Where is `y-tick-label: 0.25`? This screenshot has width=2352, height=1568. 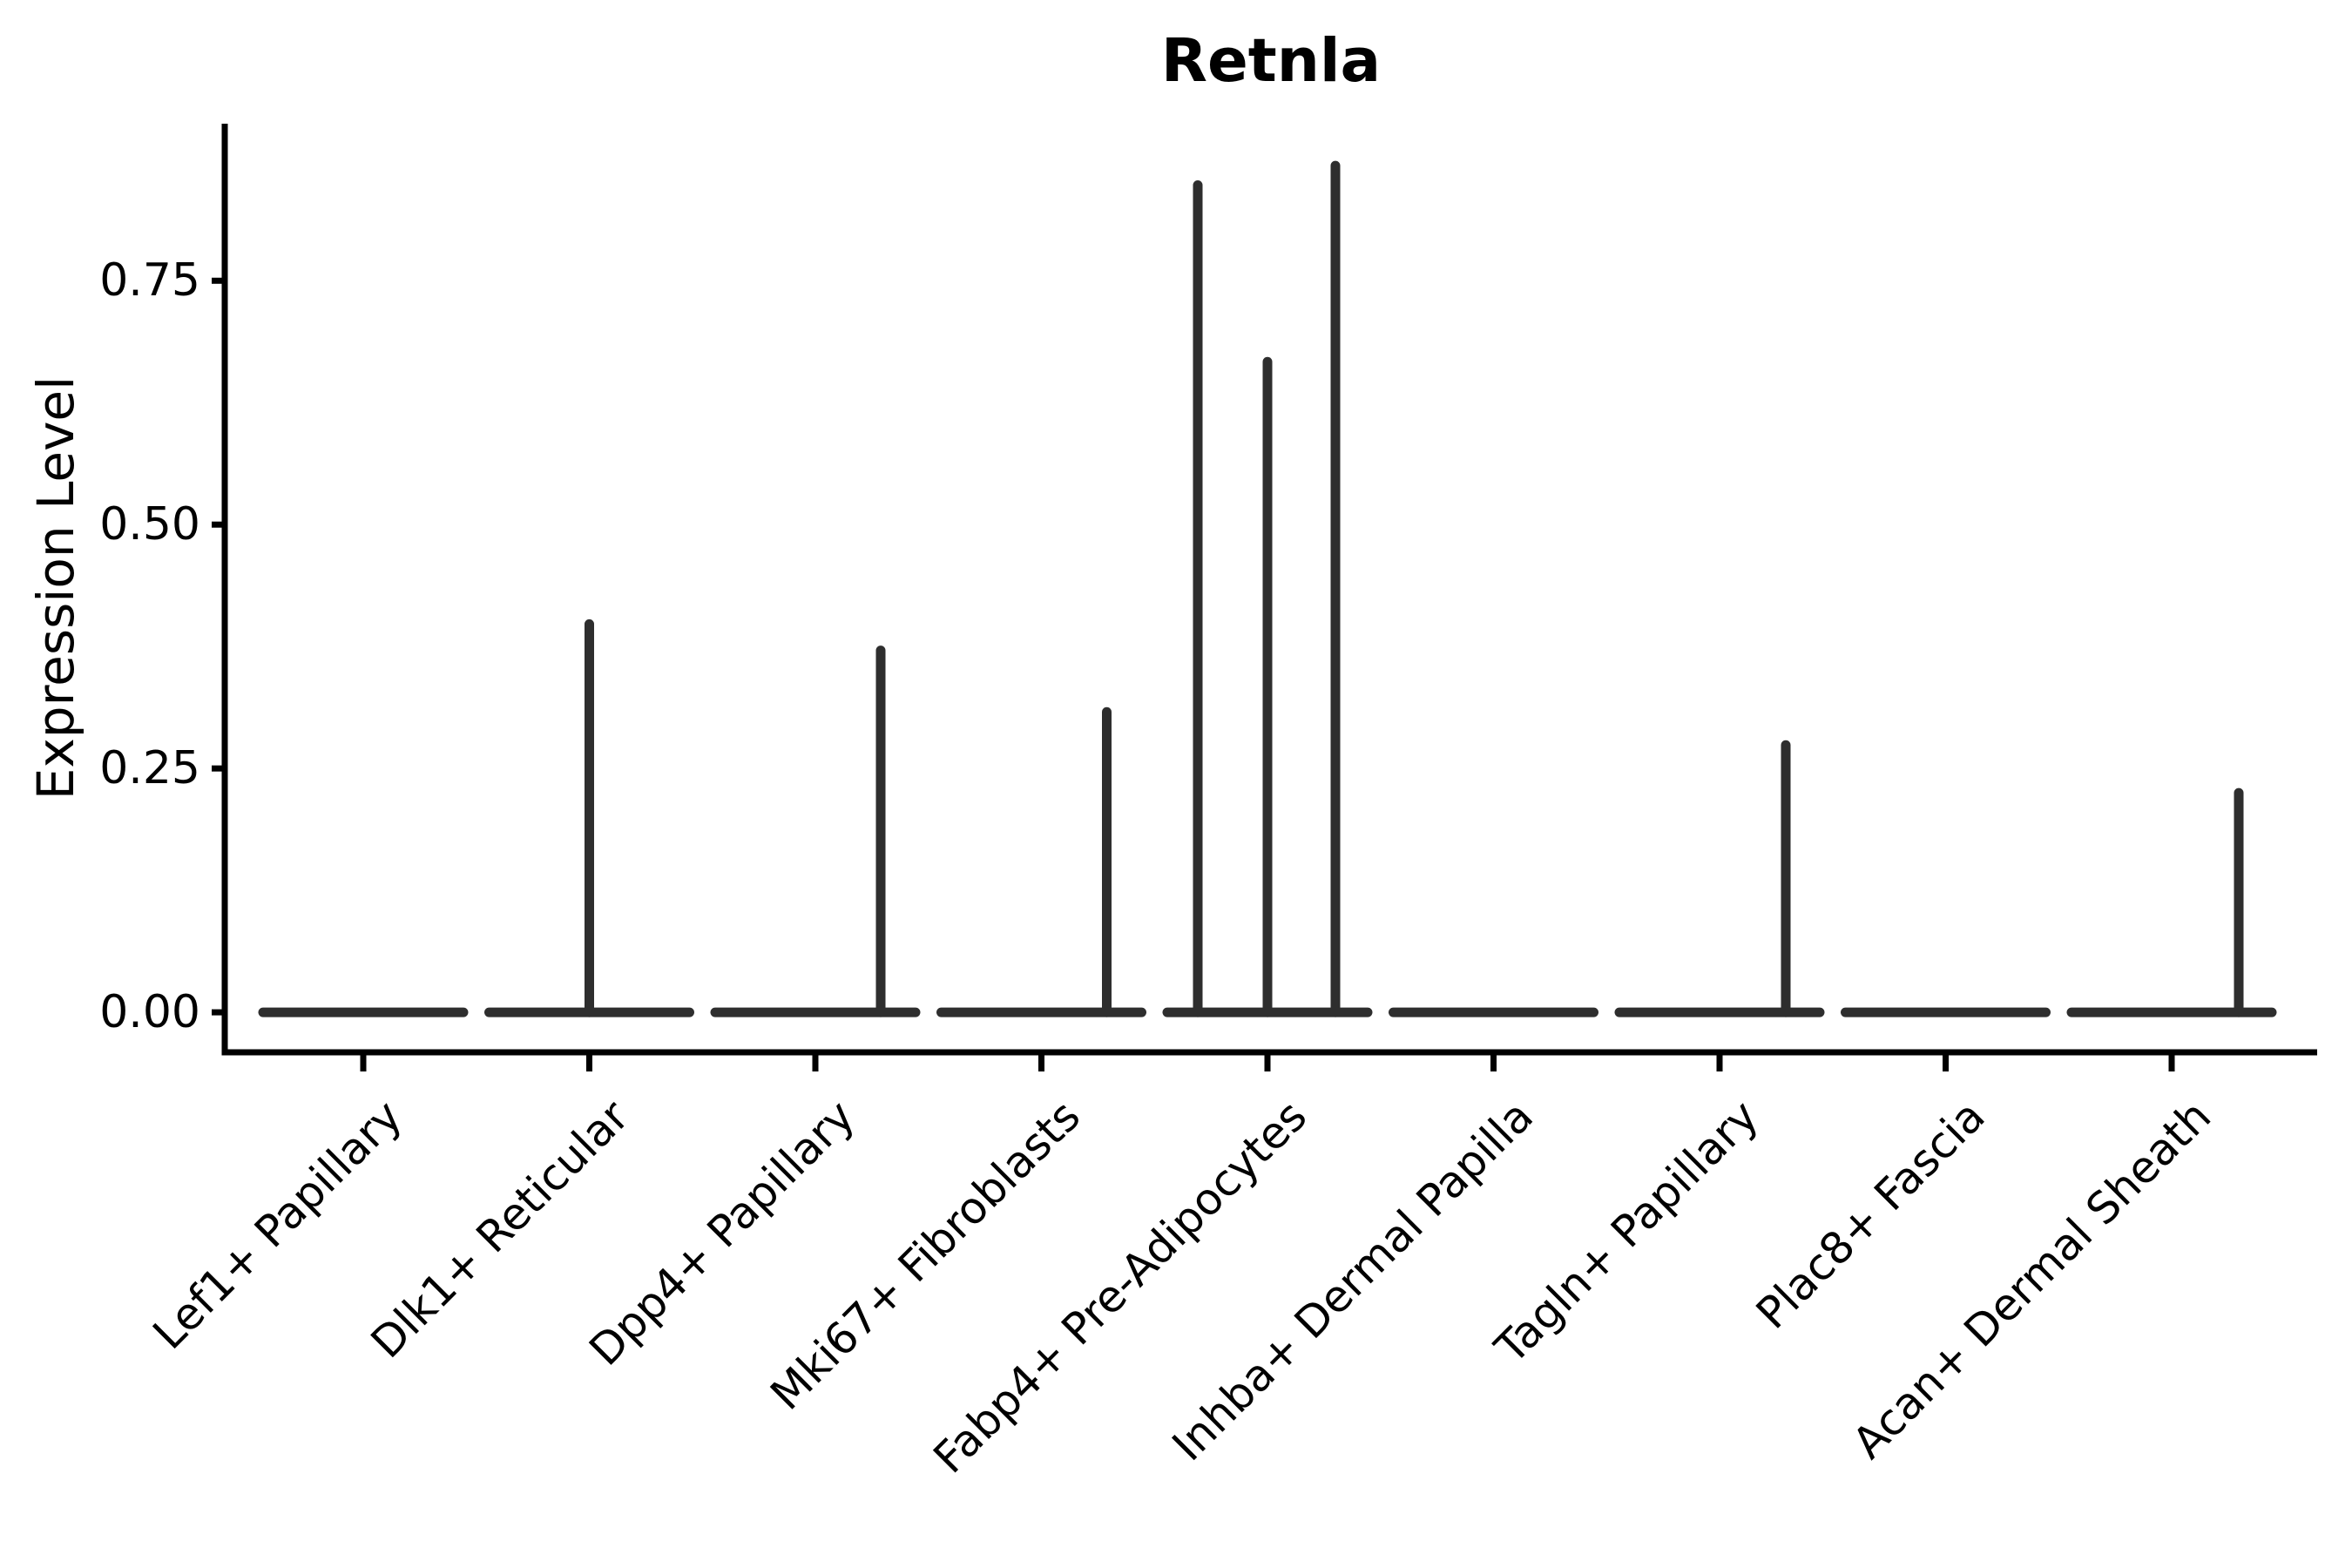 y-tick-label: 0.25 is located at coordinates (150, 768).